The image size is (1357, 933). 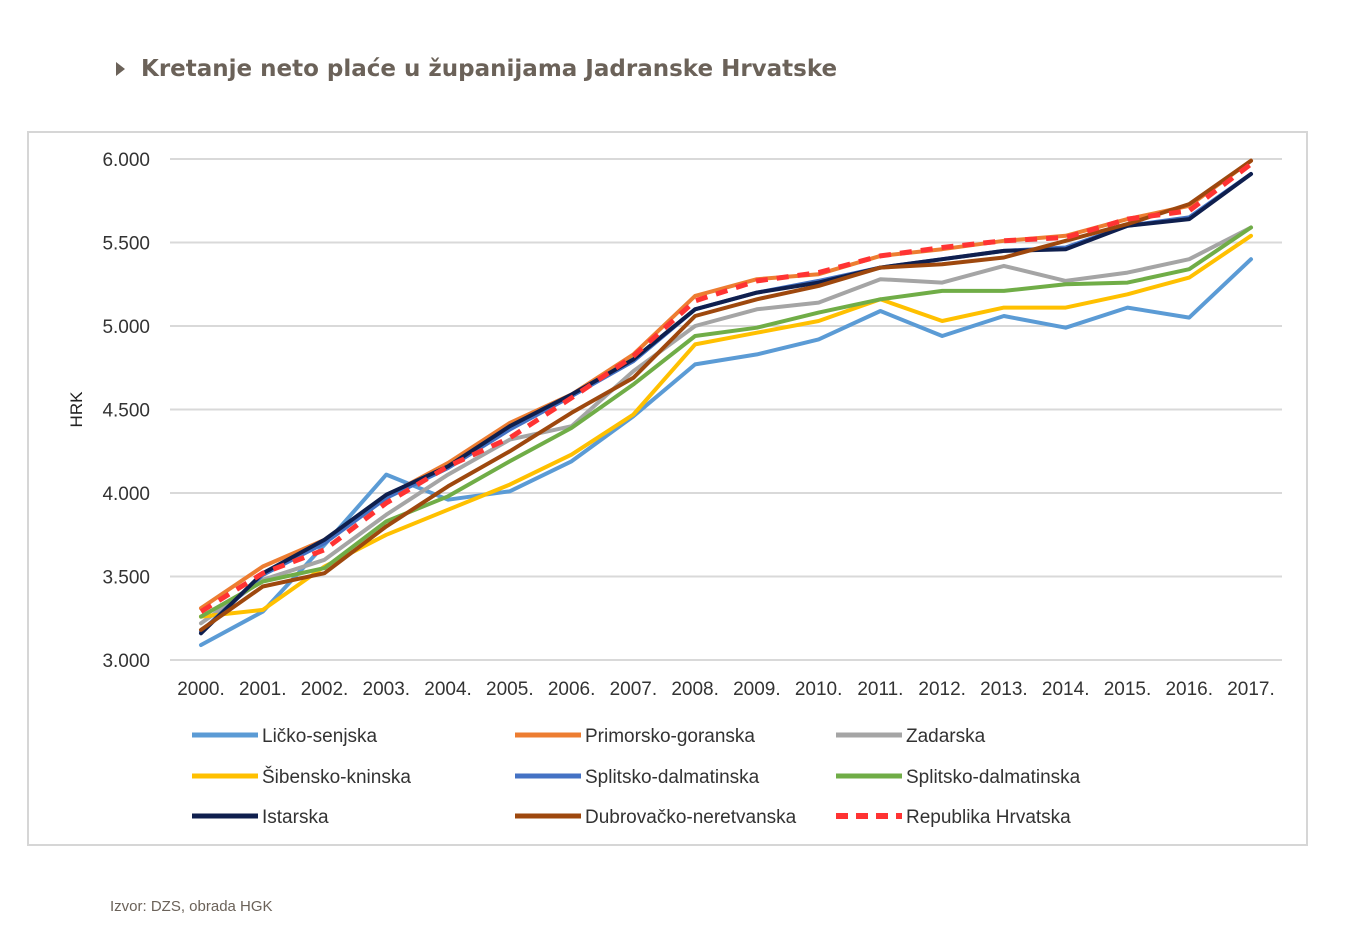 I want to click on y-tick-labels: 3.000 3.500 4.000 4.500 5.000 5.500 6.000, so click(x=126, y=411).